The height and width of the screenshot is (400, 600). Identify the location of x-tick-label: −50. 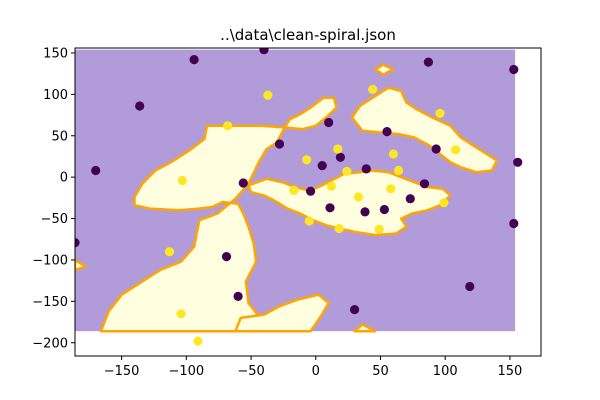
(250, 371).